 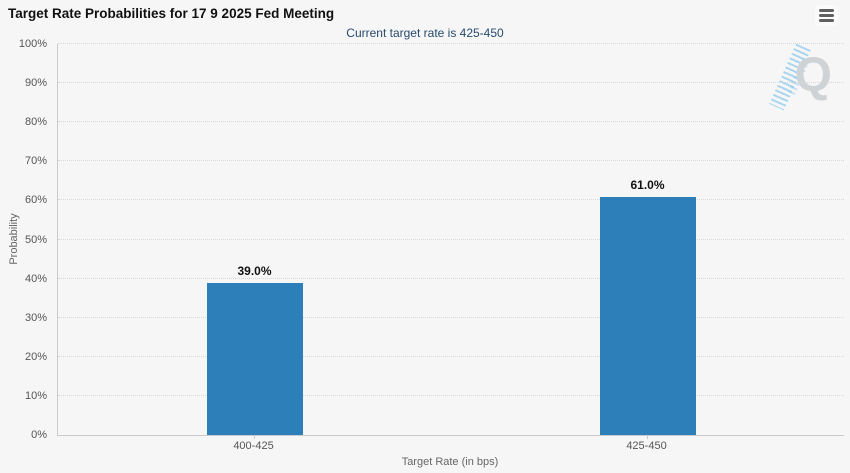 I want to click on y-tick-label: 100%, so click(x=32, y=44).